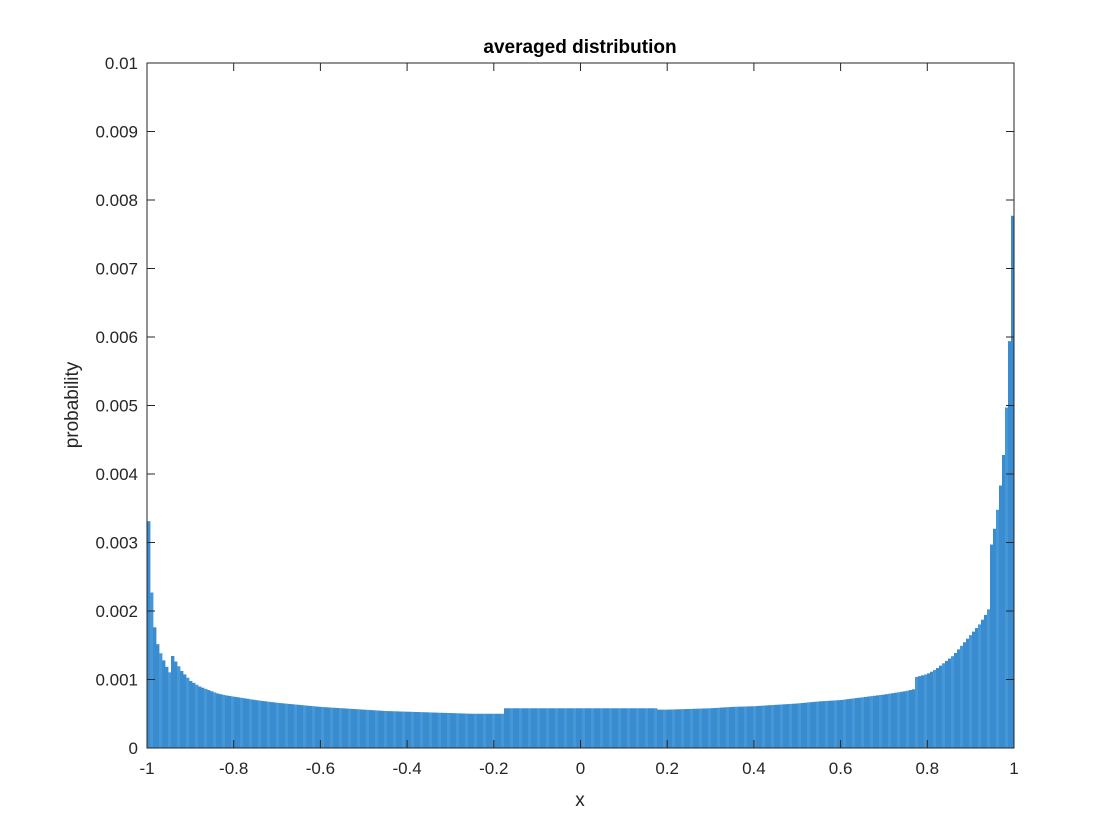  What do you see at coordinates (116, 680) in the screenshot?
I see `y-tick-label: 0.001` at bounding box center [116, 680].